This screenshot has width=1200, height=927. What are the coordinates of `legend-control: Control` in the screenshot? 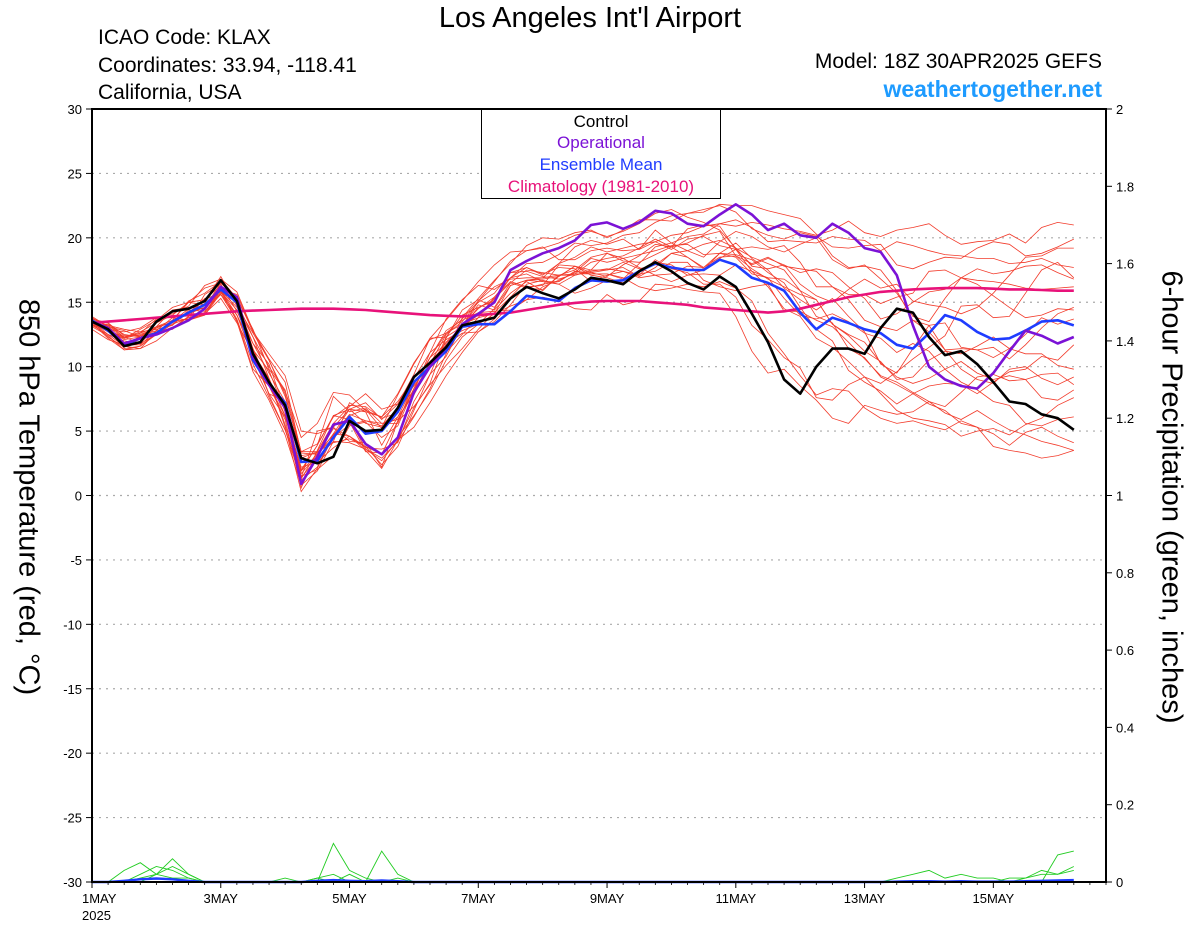 It's located at (601, 121).